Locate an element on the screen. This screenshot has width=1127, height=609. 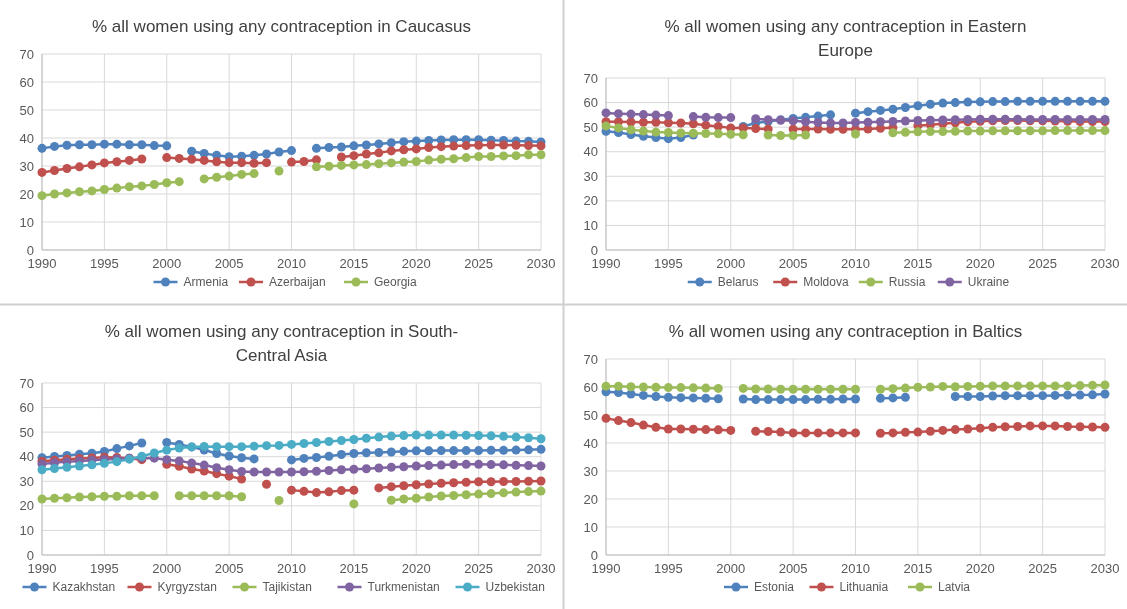
x-tick-label: 2000 is located at coordinates (167, 568).